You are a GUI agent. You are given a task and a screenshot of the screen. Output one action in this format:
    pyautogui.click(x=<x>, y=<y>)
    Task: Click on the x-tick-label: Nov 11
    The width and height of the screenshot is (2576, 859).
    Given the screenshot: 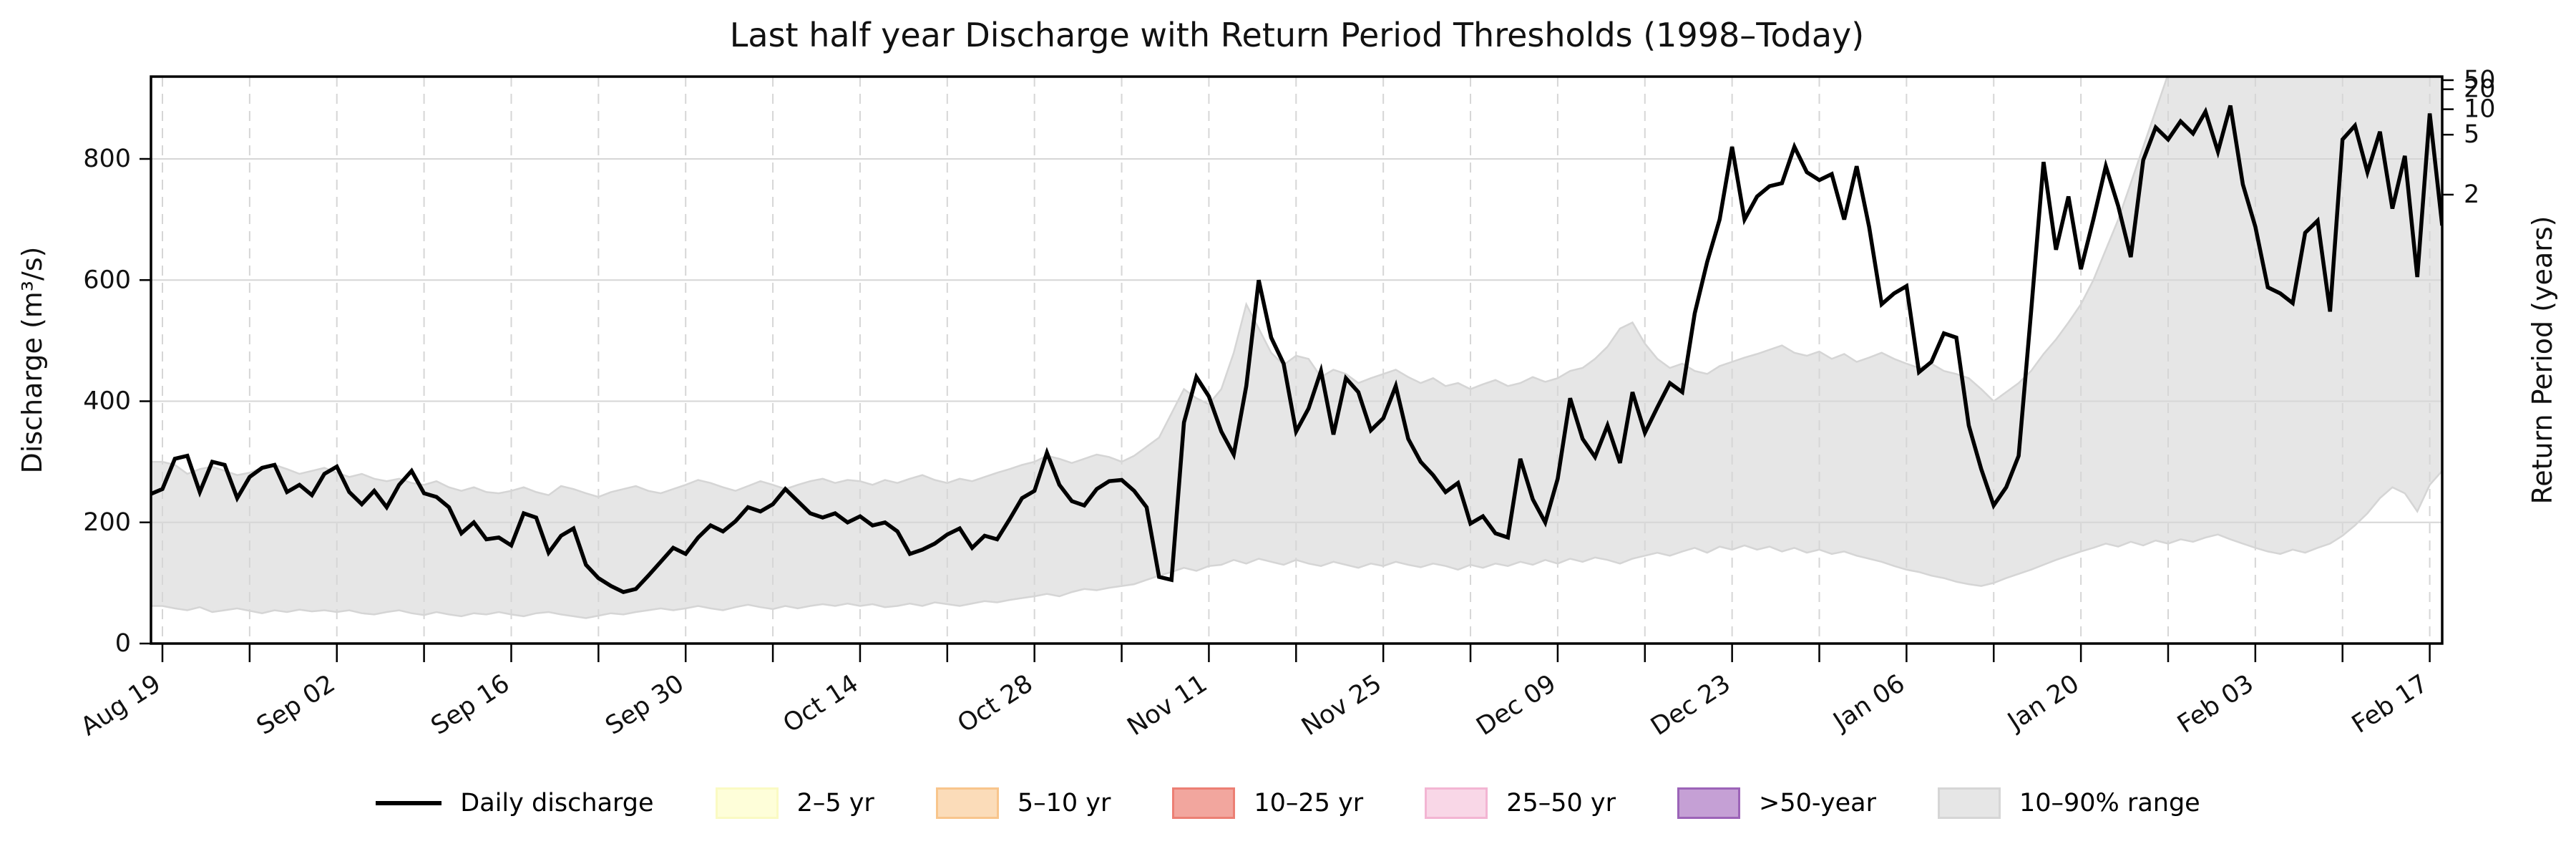 What is the action you would take?
    pyautogui.click(x=1168, y=705)
    